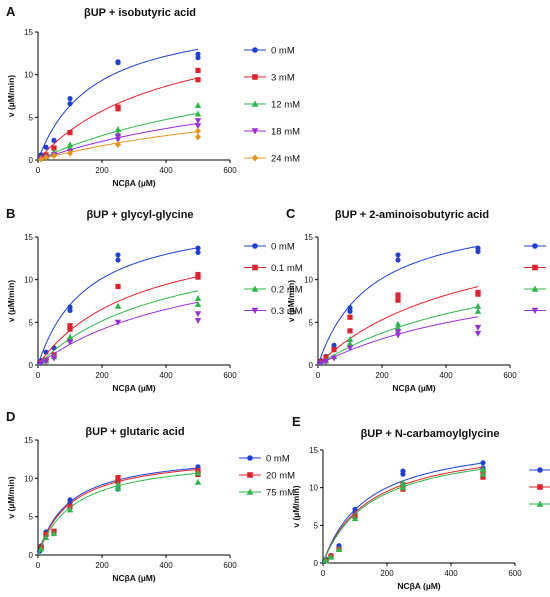  I want to click on panel-letter: D, so click(10, 416).